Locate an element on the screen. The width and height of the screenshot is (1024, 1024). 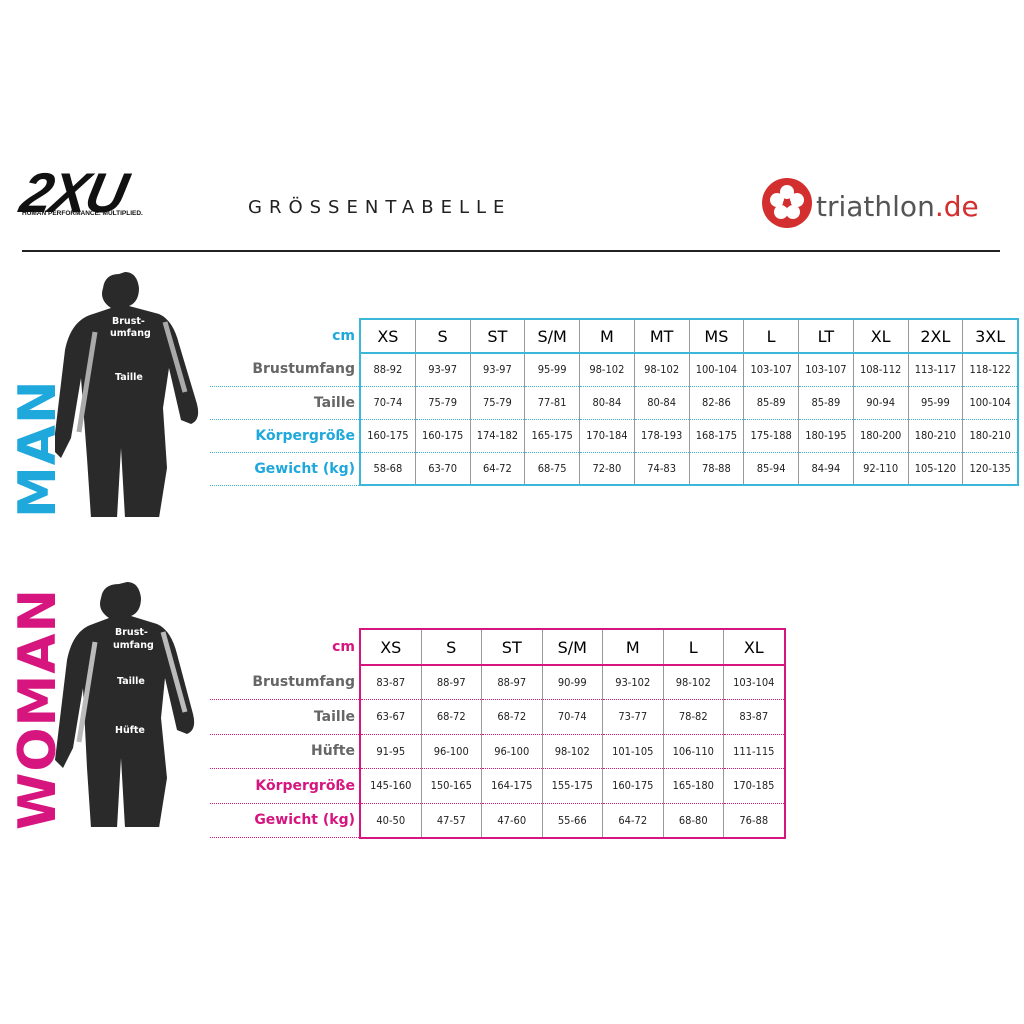
size-value: 63-70 is located at coordinates (443, 469).